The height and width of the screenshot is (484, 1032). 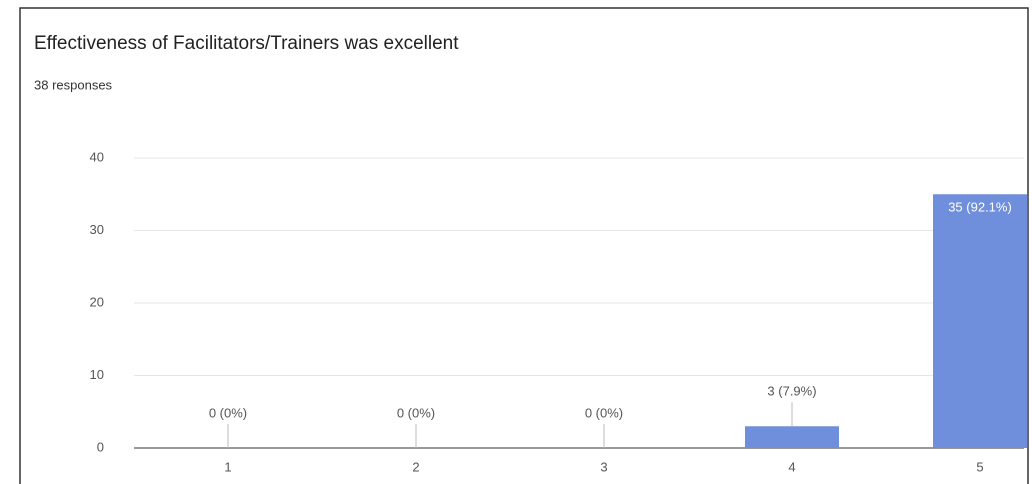 I want to click on y-tick-label: 20, so click(x=97, y=301).